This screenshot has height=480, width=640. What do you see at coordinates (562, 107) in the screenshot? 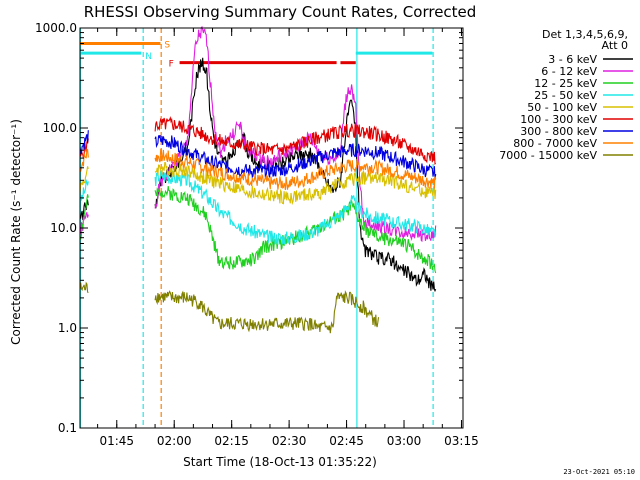
I see `legend-label-4: 50 - 100 keV` at bounding box center [562, 107].